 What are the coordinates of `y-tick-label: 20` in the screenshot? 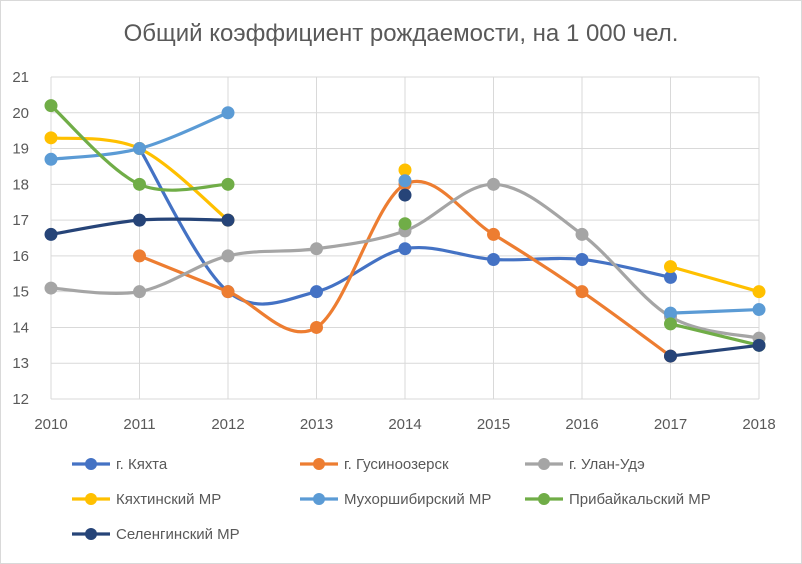 It's located at (20, 113).